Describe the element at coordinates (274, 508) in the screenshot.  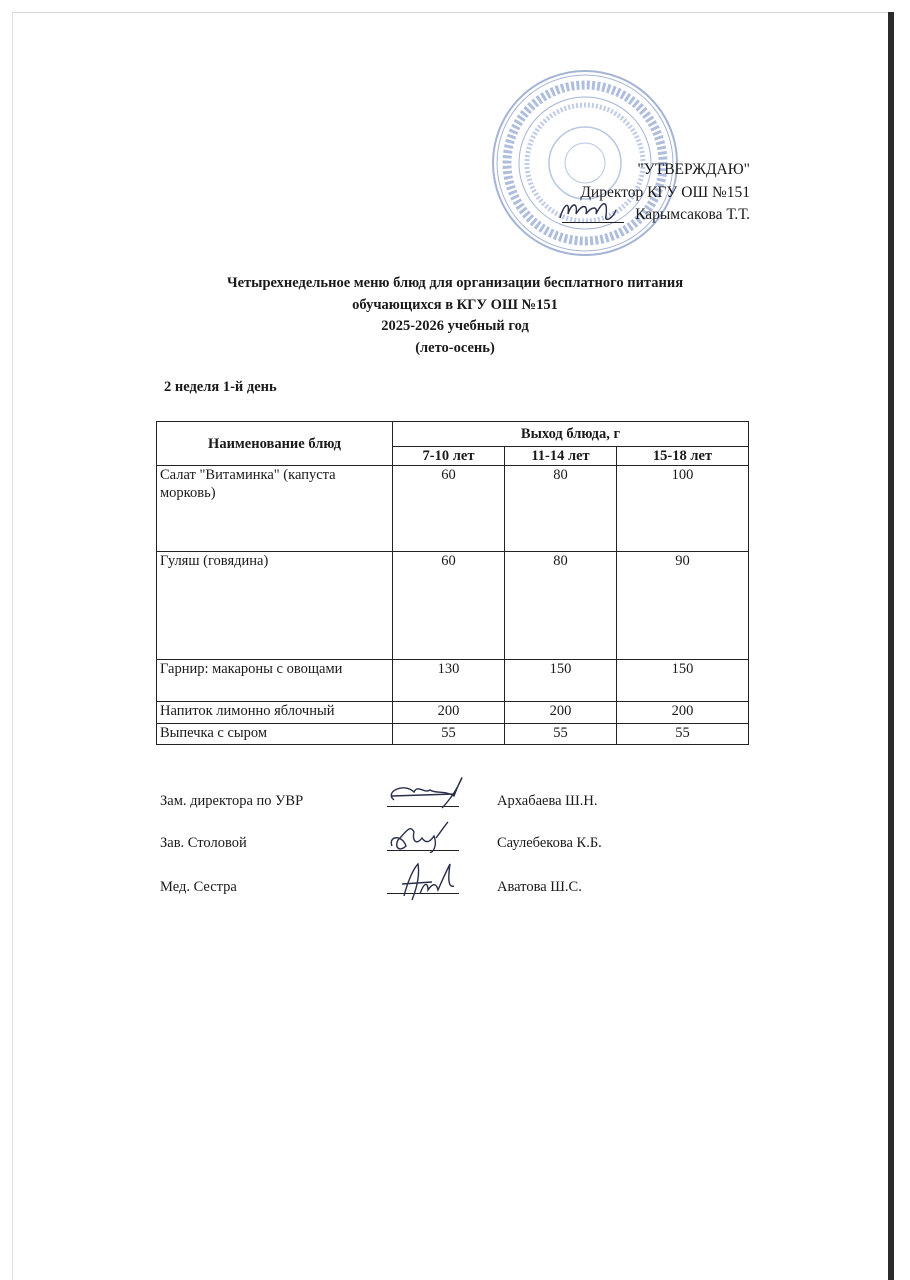
I see `dish-name: Салат "Витаминка" (капуста морковь)` at that location.